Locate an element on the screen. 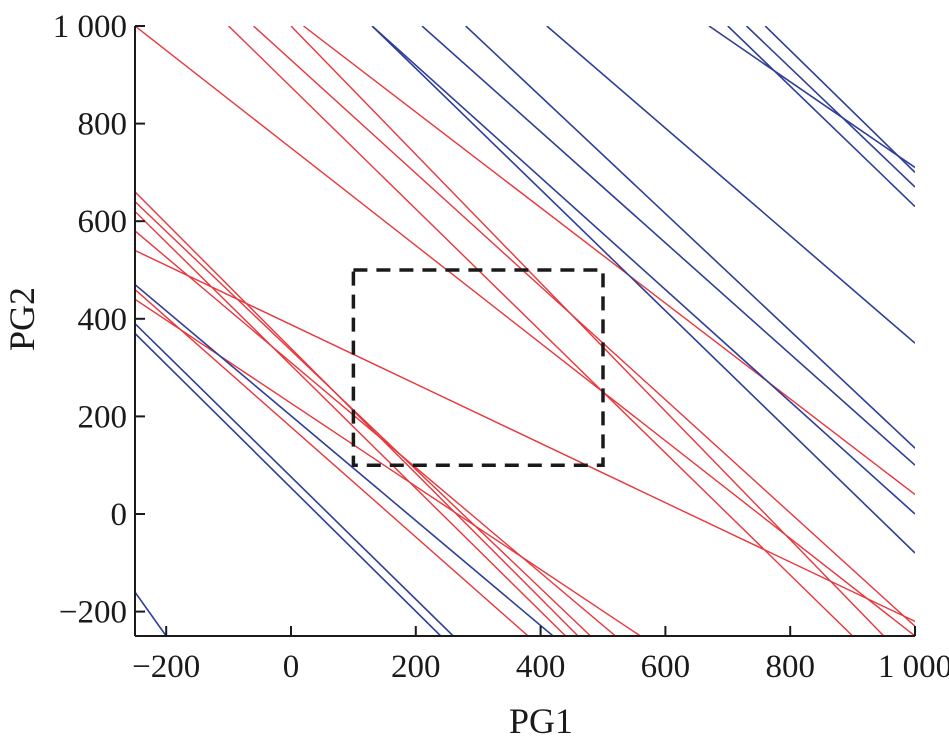 The image size is (949, 743). y-tick-label: −200 is located at coordinates (93, 613).